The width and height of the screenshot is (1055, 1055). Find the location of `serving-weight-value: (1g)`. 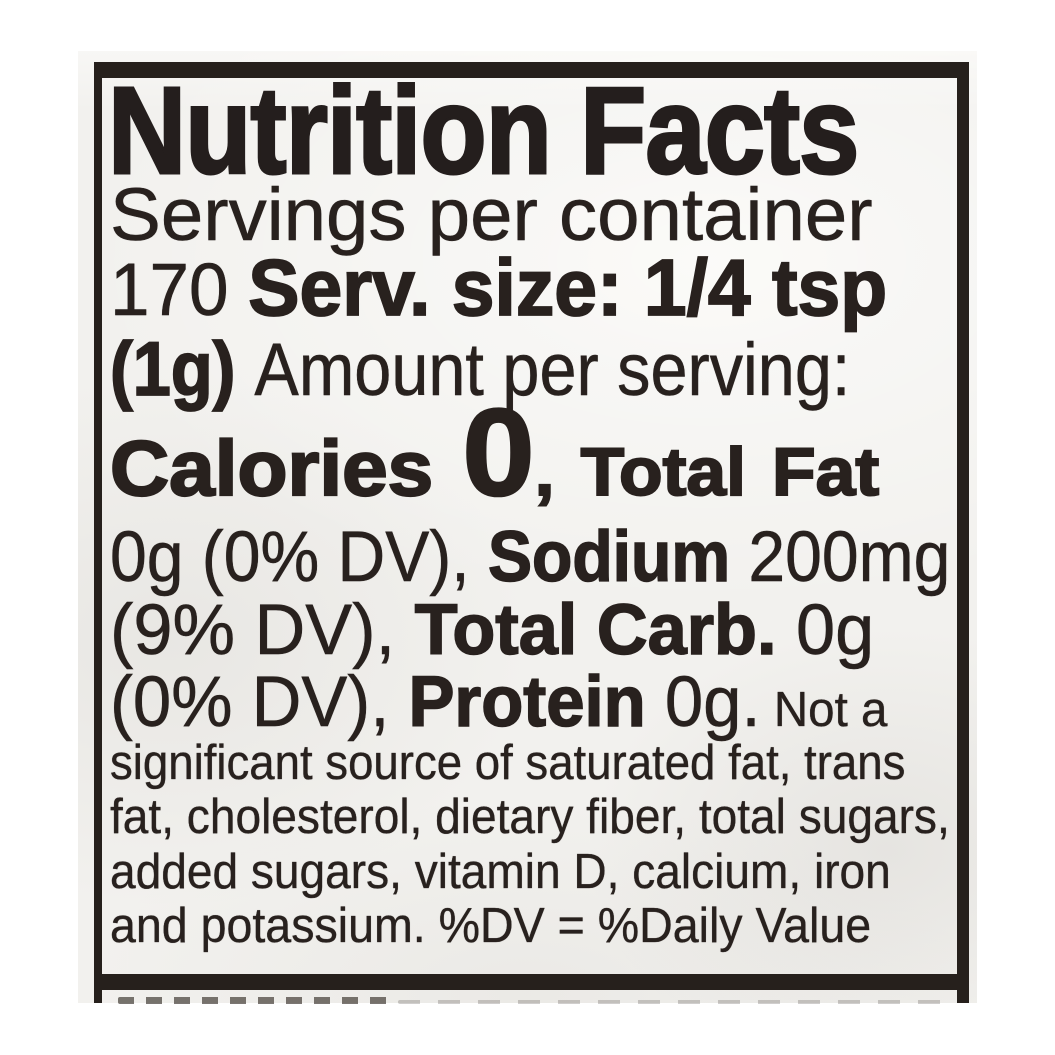

serving-weight-value: (1g) is located at coordinates (182, 369).